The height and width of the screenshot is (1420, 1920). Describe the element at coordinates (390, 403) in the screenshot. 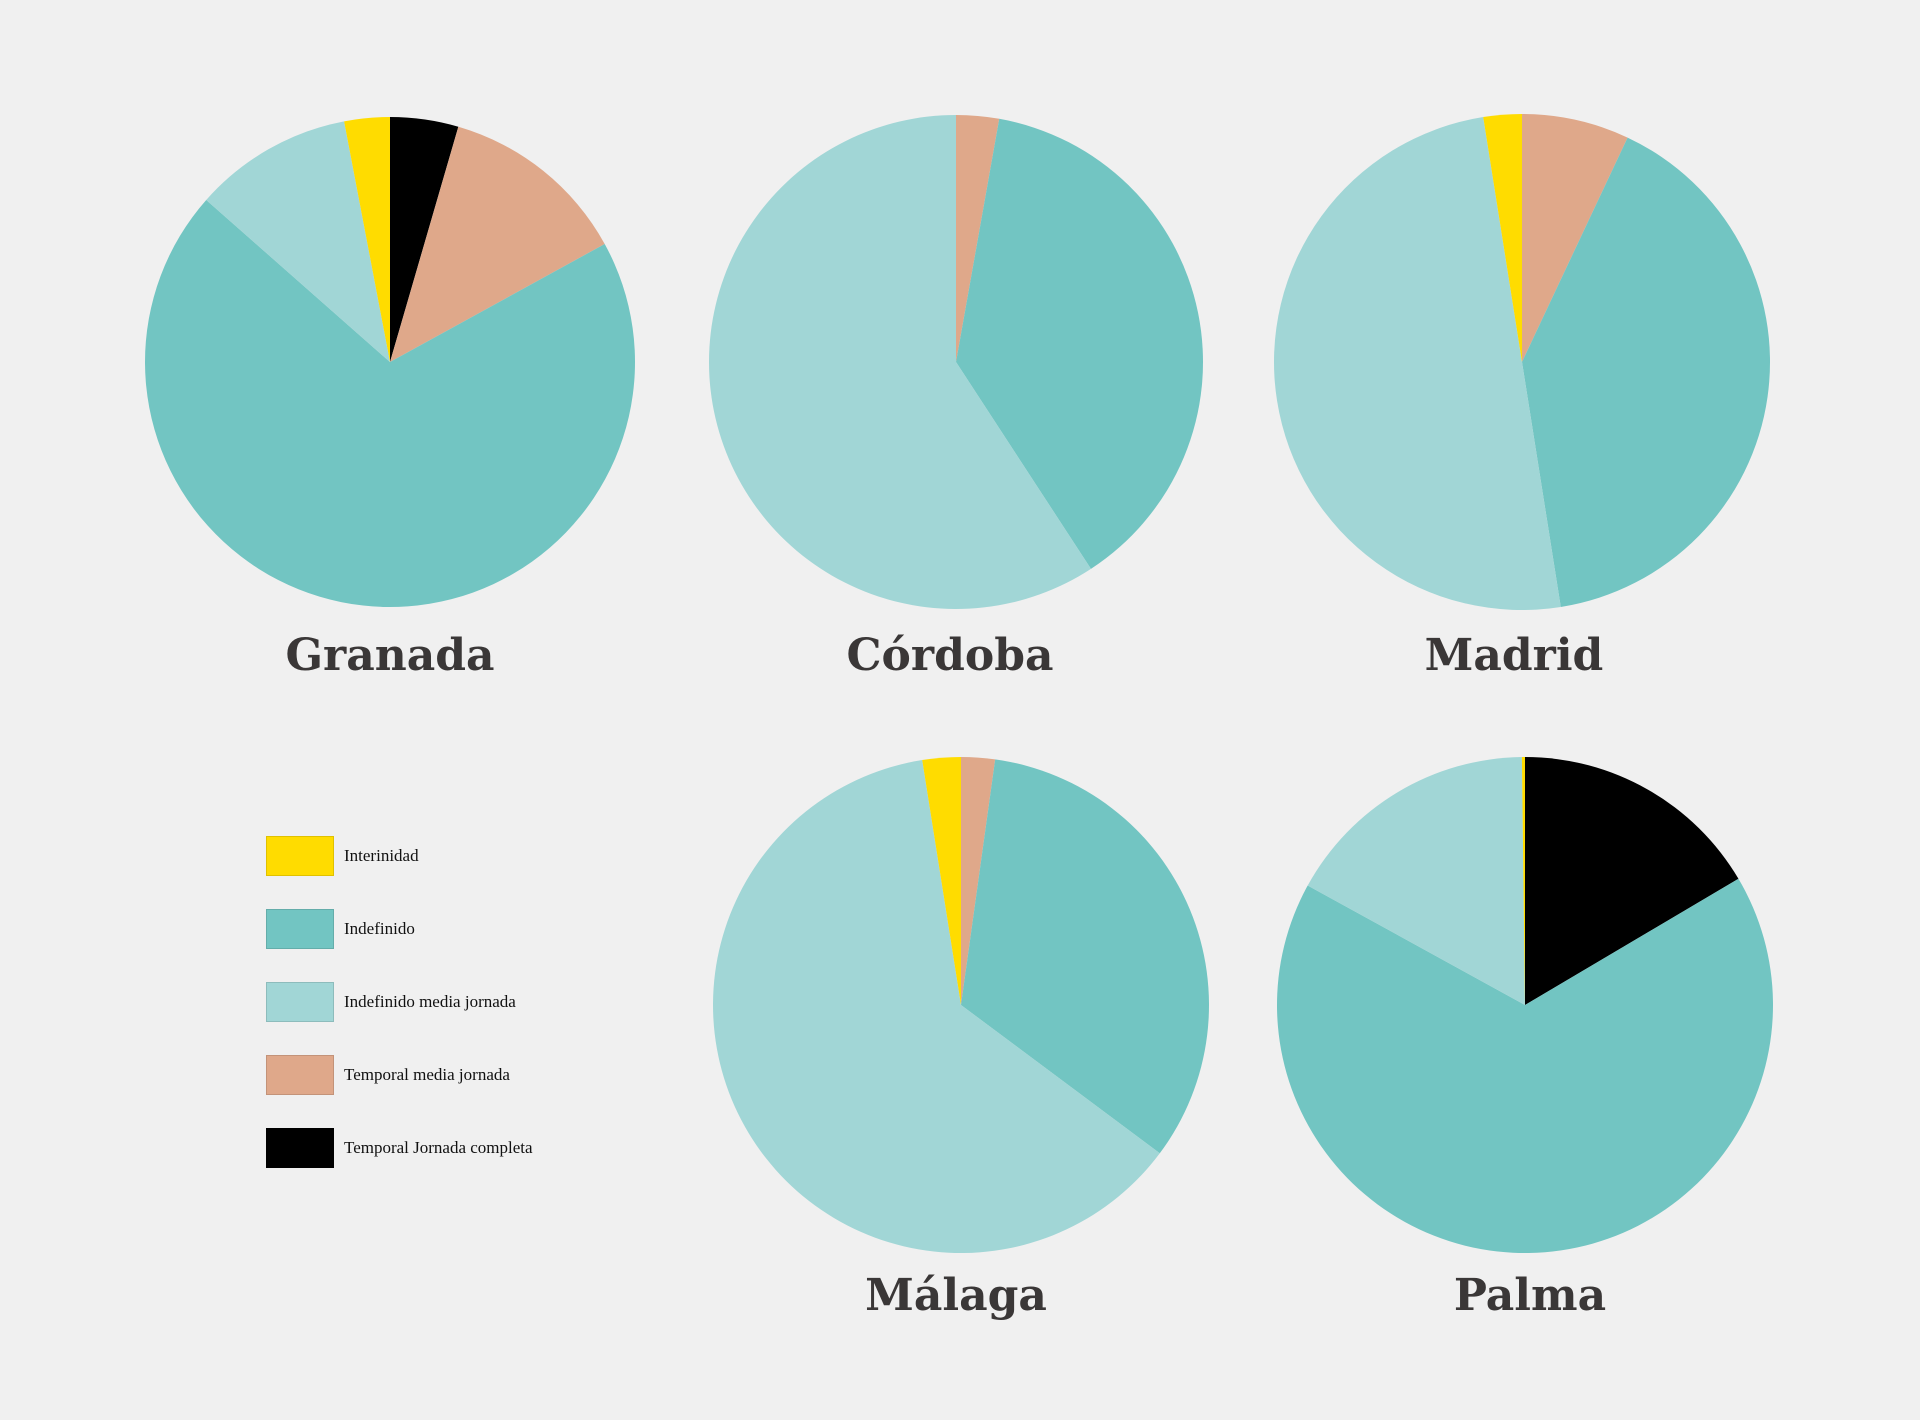

I see `pie-slice-granada-indefinido` at that location.